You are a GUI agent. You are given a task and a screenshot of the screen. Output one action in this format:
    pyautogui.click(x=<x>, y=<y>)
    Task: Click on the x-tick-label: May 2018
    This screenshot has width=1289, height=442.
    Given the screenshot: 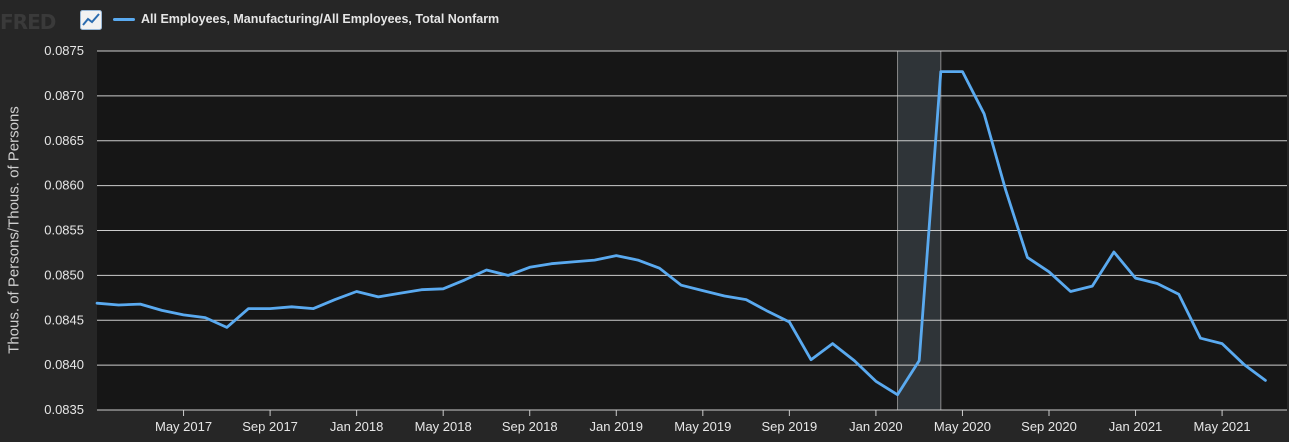 What is the action you would take?
    pyautogui.click(x=443, y=426)
    